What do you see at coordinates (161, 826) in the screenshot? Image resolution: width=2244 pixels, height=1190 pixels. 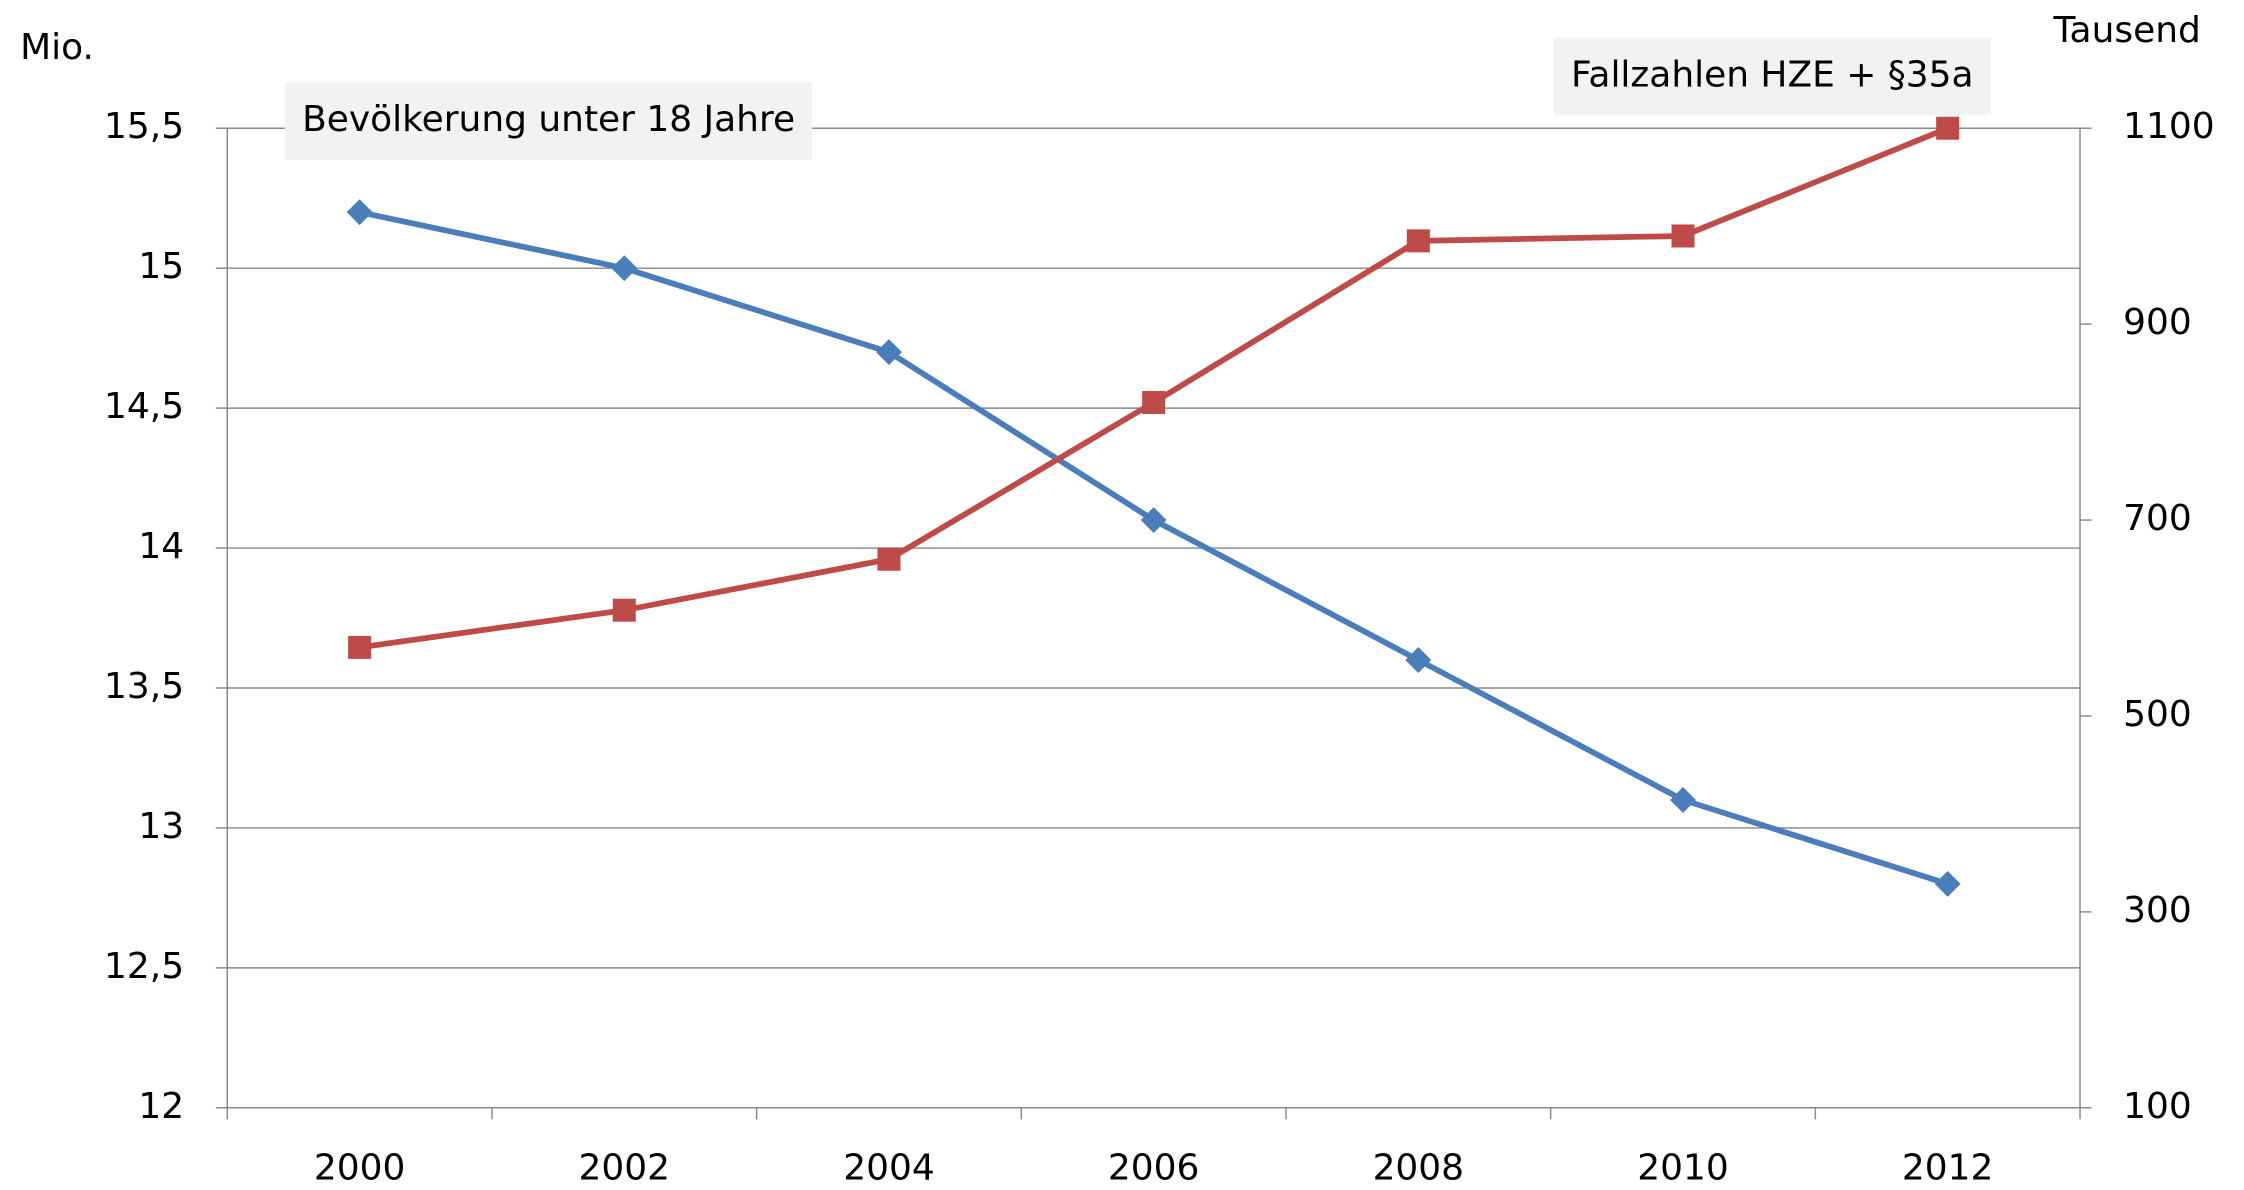 I see `y-tick-label: 13` at bounding box center [161, 826].